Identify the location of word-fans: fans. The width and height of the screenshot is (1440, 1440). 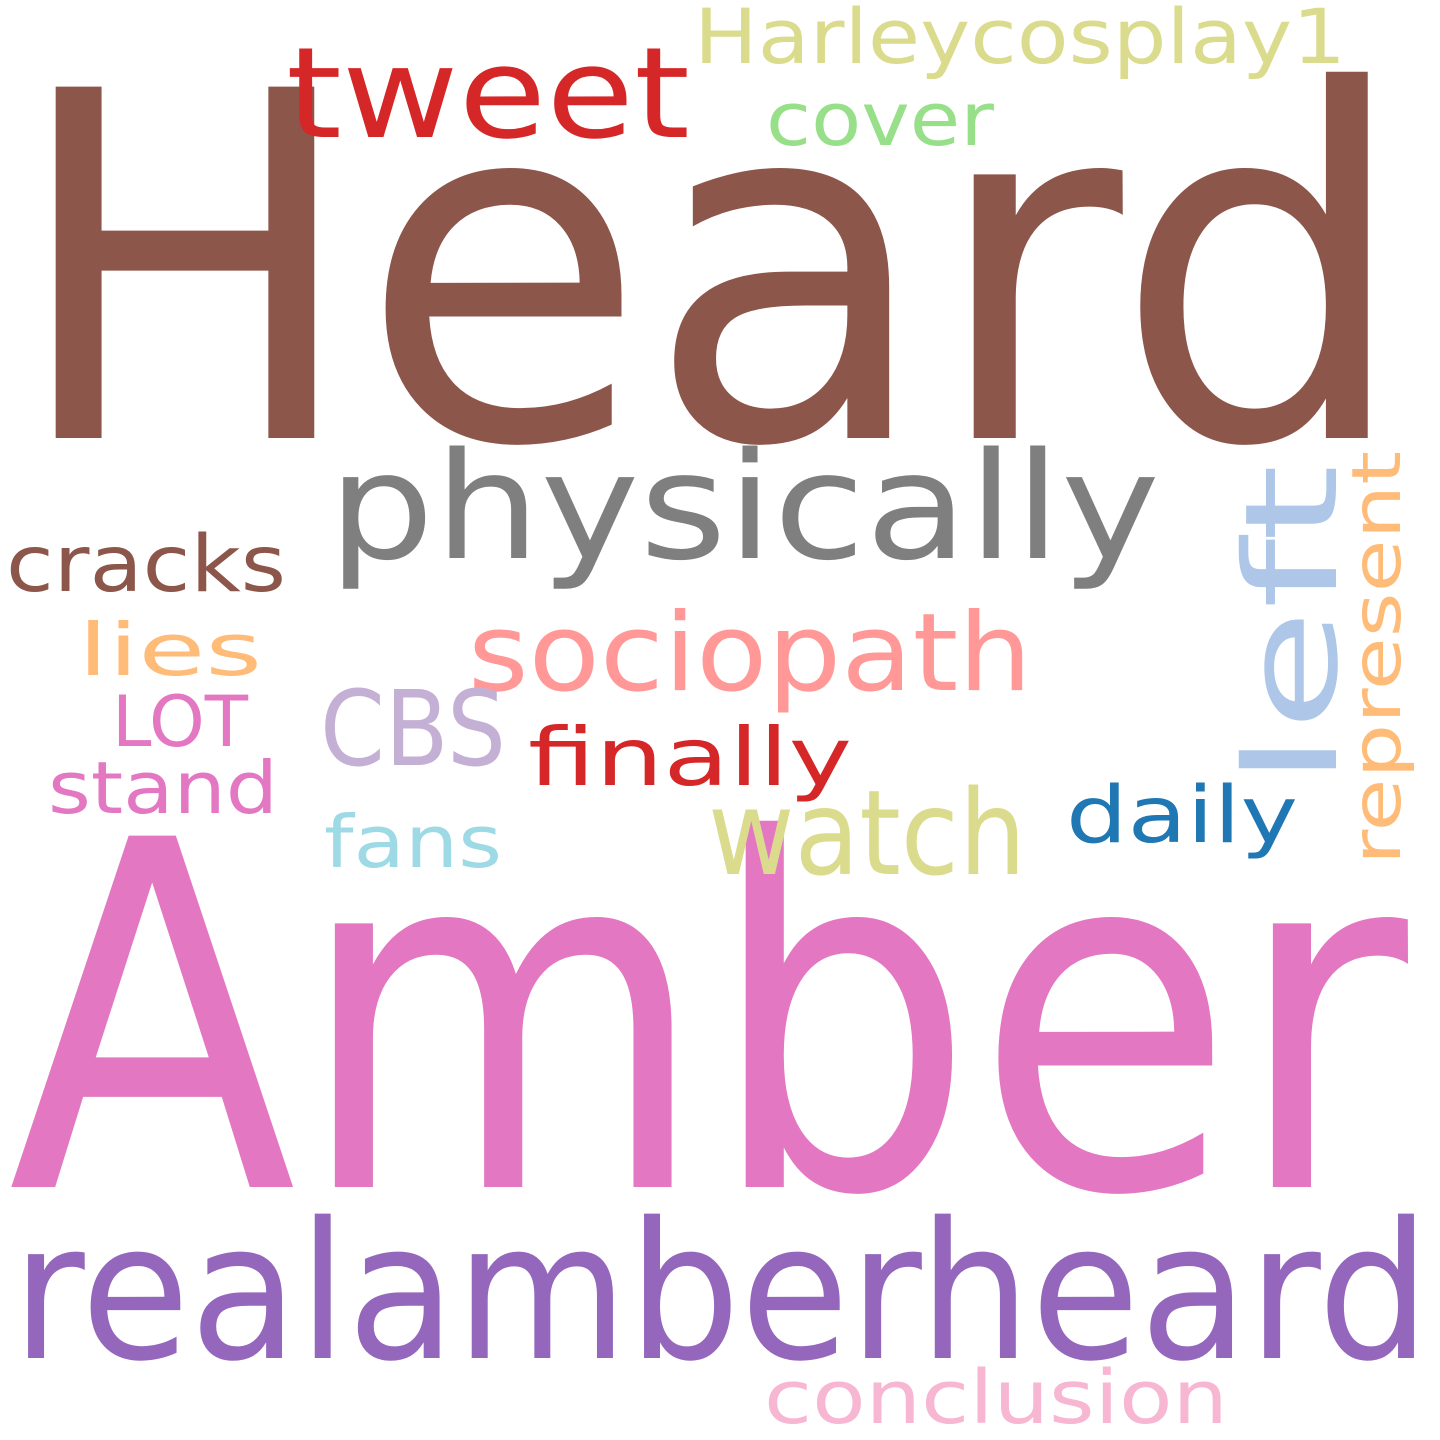
(413, 842).